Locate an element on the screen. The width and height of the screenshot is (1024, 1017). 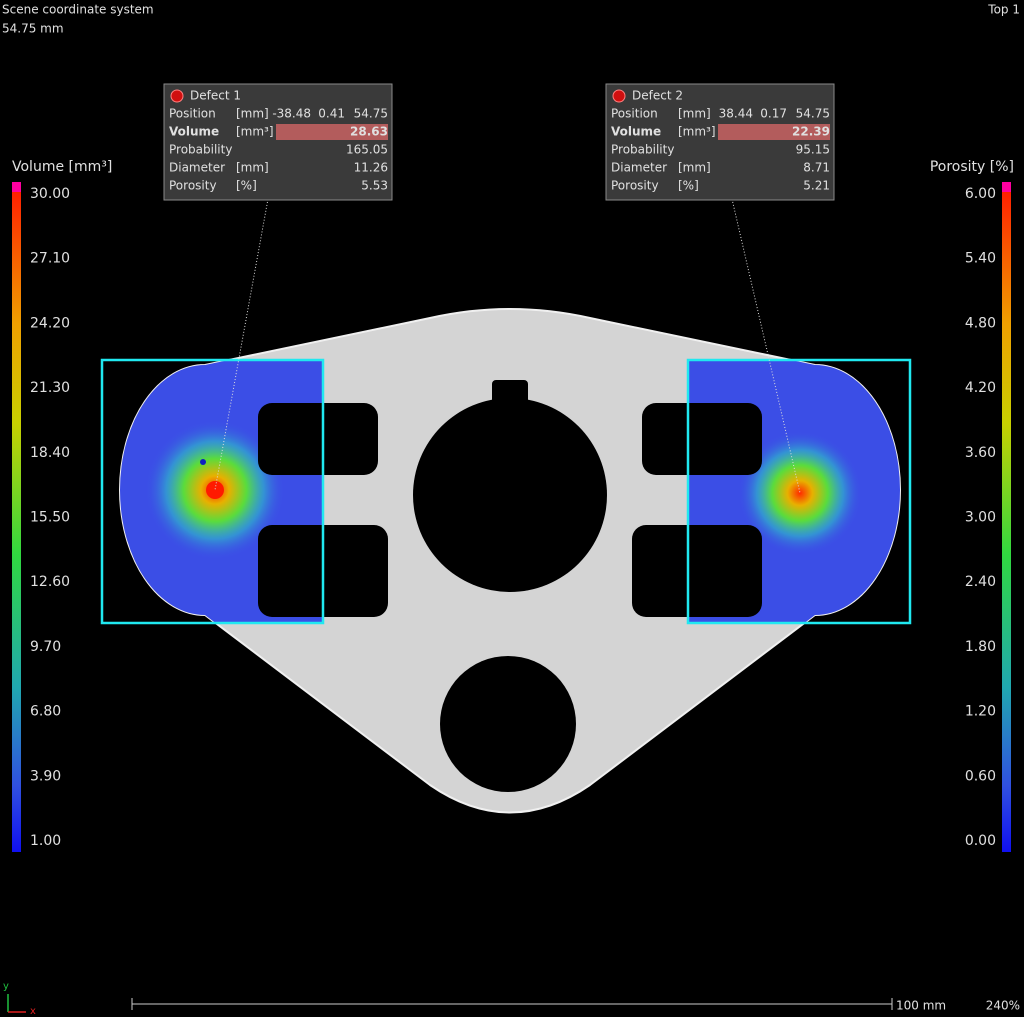
colorbar-tick-label: 5.40 is located at coordinates (980, 259).